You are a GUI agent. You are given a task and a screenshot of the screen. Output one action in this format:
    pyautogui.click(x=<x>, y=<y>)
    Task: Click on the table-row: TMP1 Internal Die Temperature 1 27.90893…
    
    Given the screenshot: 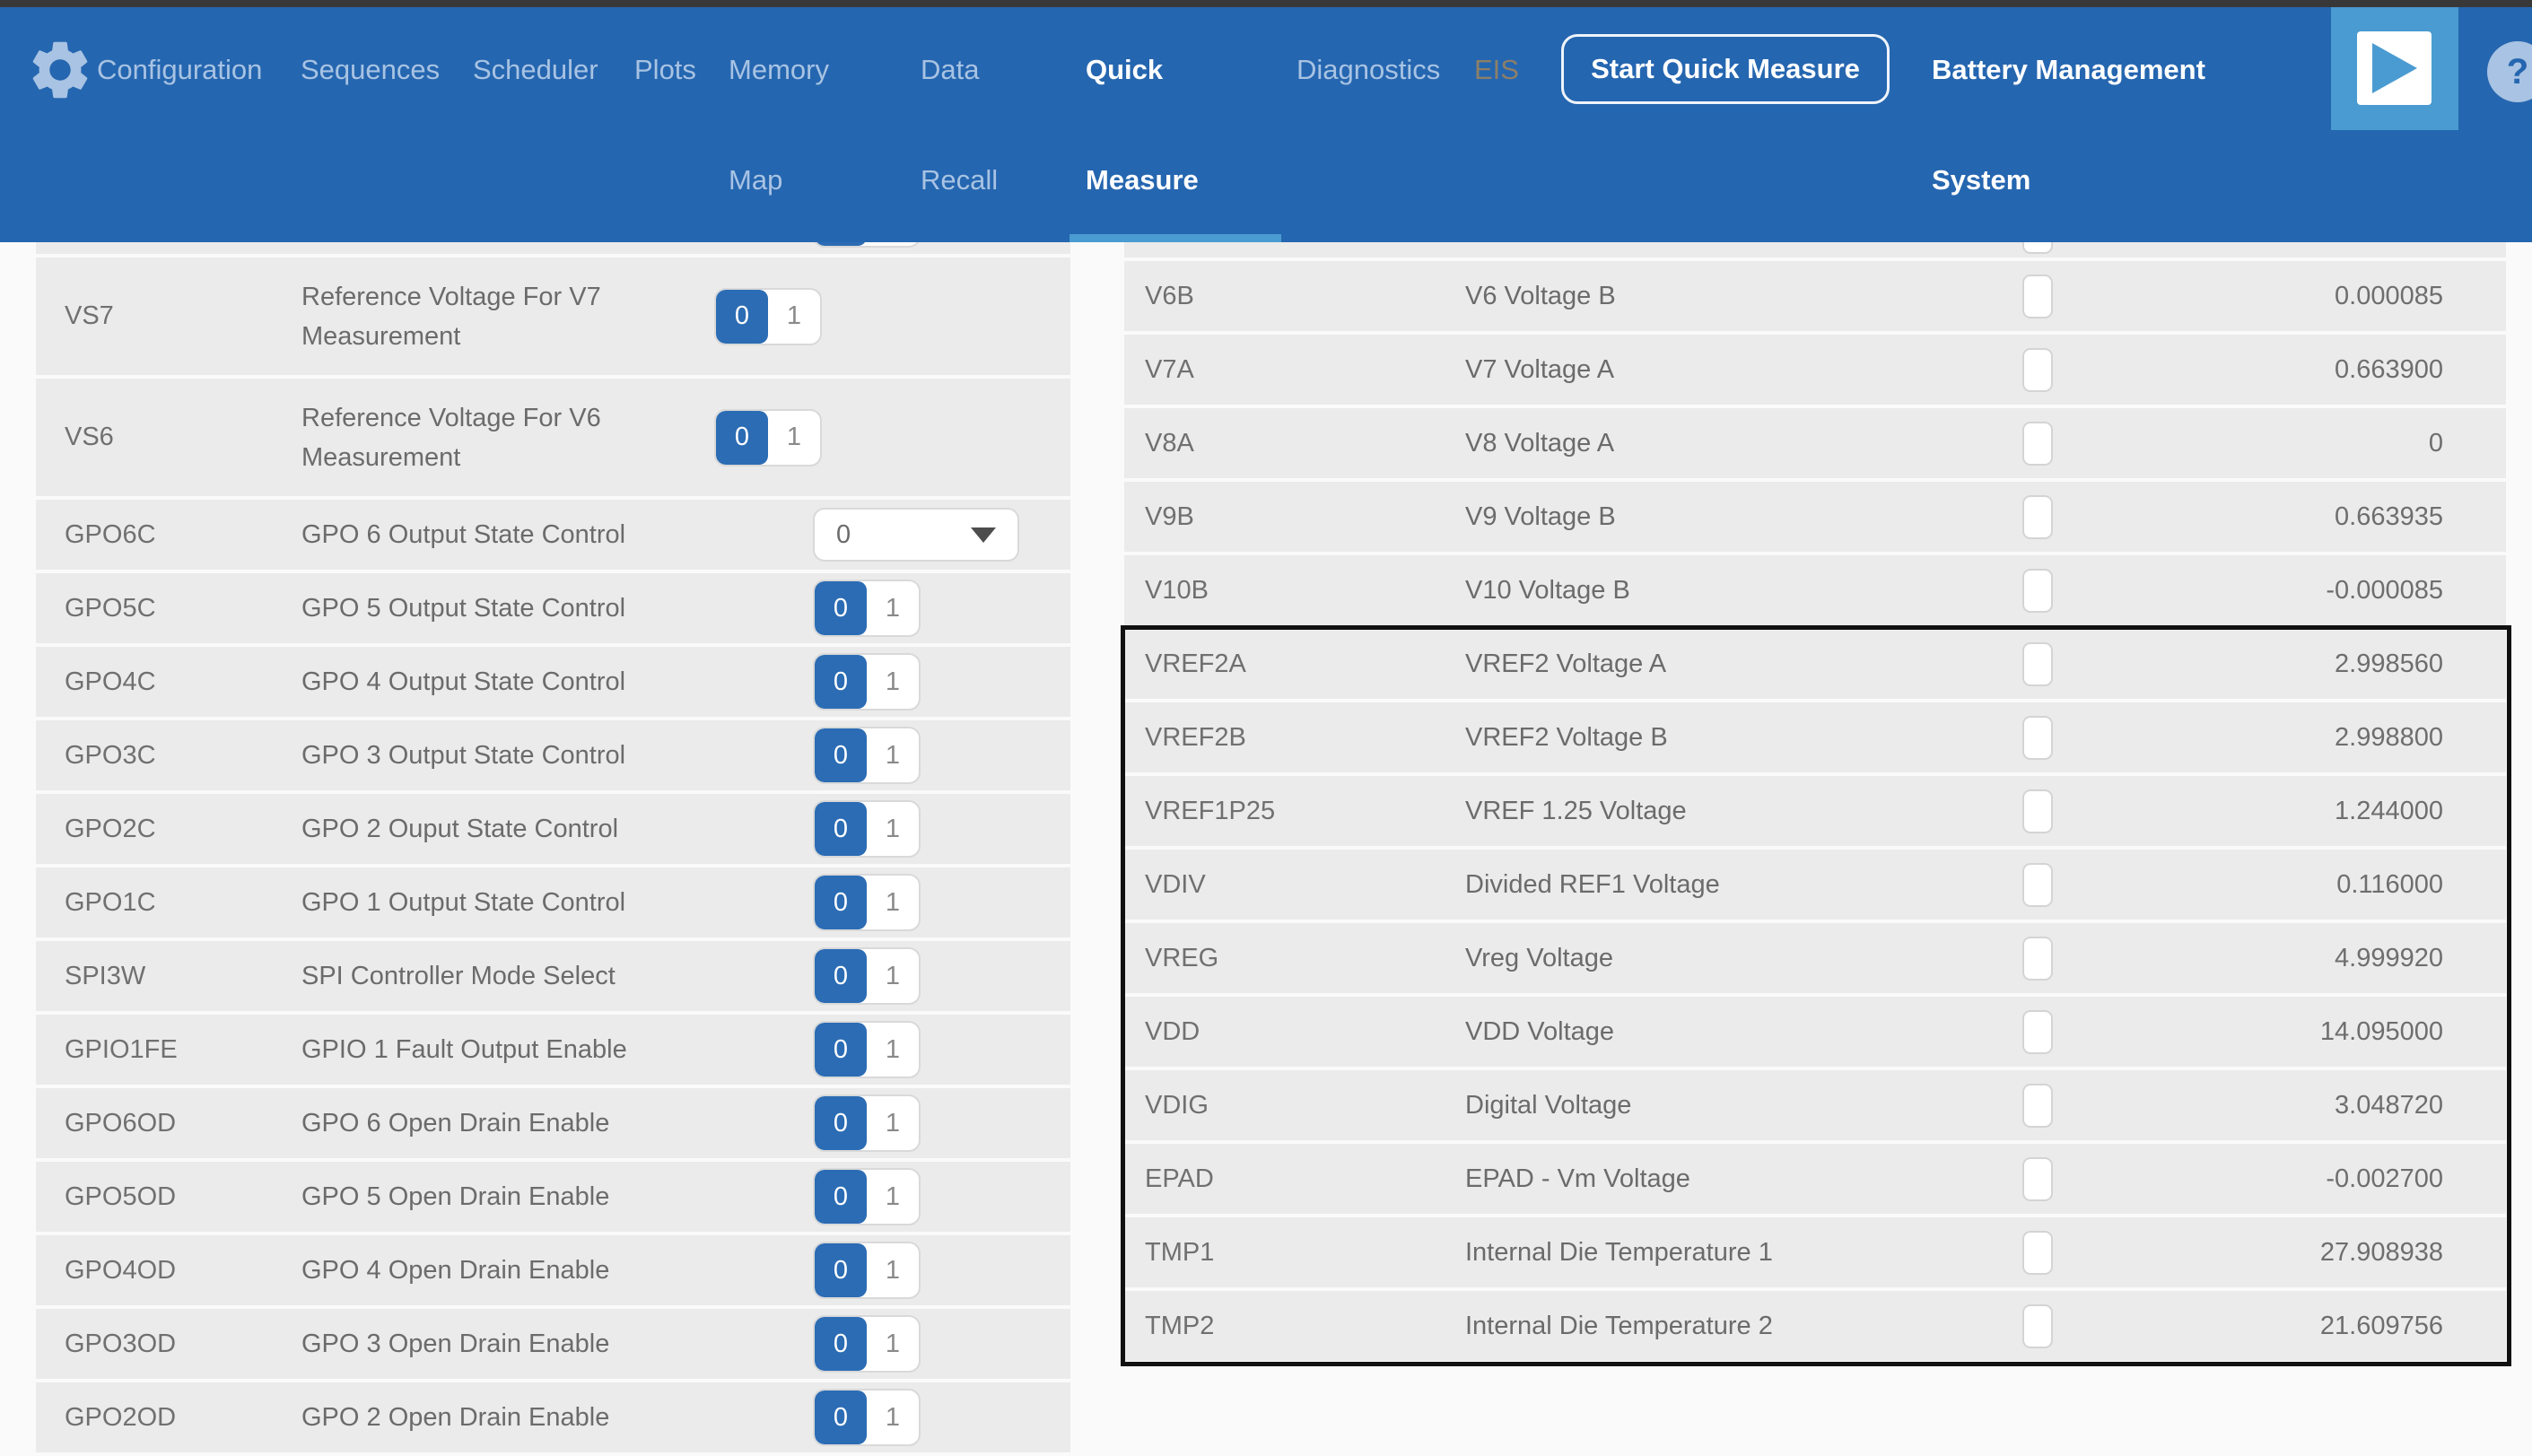 What is the action you would take?
    pyautogui.click(x=1815, y=1252)
    